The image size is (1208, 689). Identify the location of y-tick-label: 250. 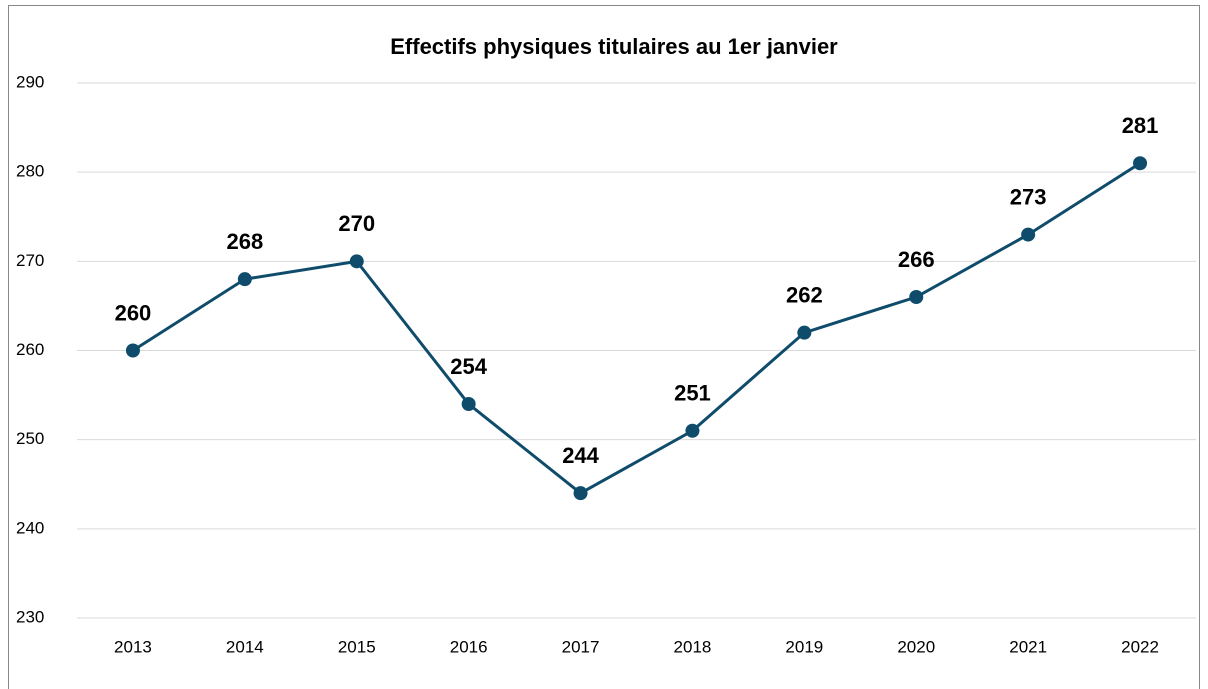
(30, 438).